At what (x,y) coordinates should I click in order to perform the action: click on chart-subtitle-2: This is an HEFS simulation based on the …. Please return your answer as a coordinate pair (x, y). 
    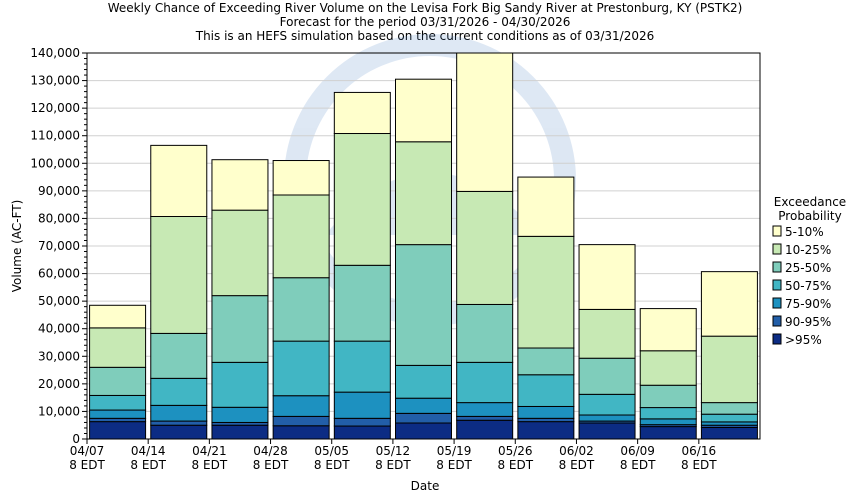
    Looking at the image, I should click on (425, 36).